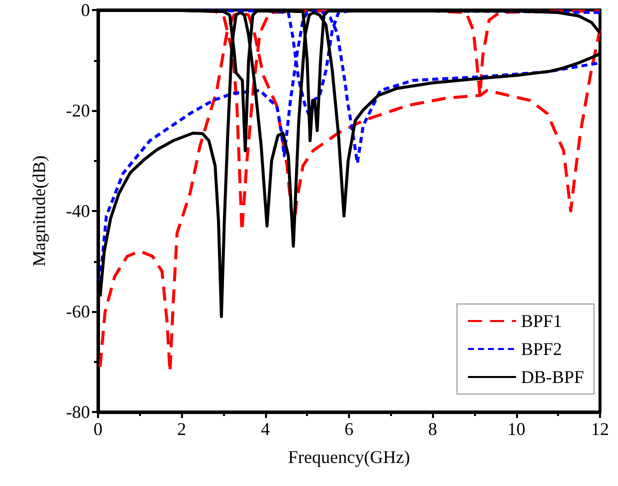 The height and width of the screenshot is (486, 618). Describe the element at coordinates (349, 457) in the screenshot. I see `x-axis-title: Frequency(GHz)` at that location.